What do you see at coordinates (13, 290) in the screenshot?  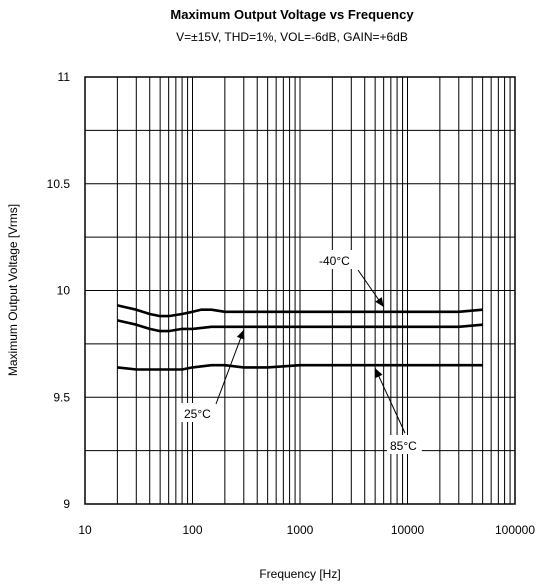 I see `y-axis-label: Maximum Output Voltage [Vrms]` at bounding box center [13, 290].